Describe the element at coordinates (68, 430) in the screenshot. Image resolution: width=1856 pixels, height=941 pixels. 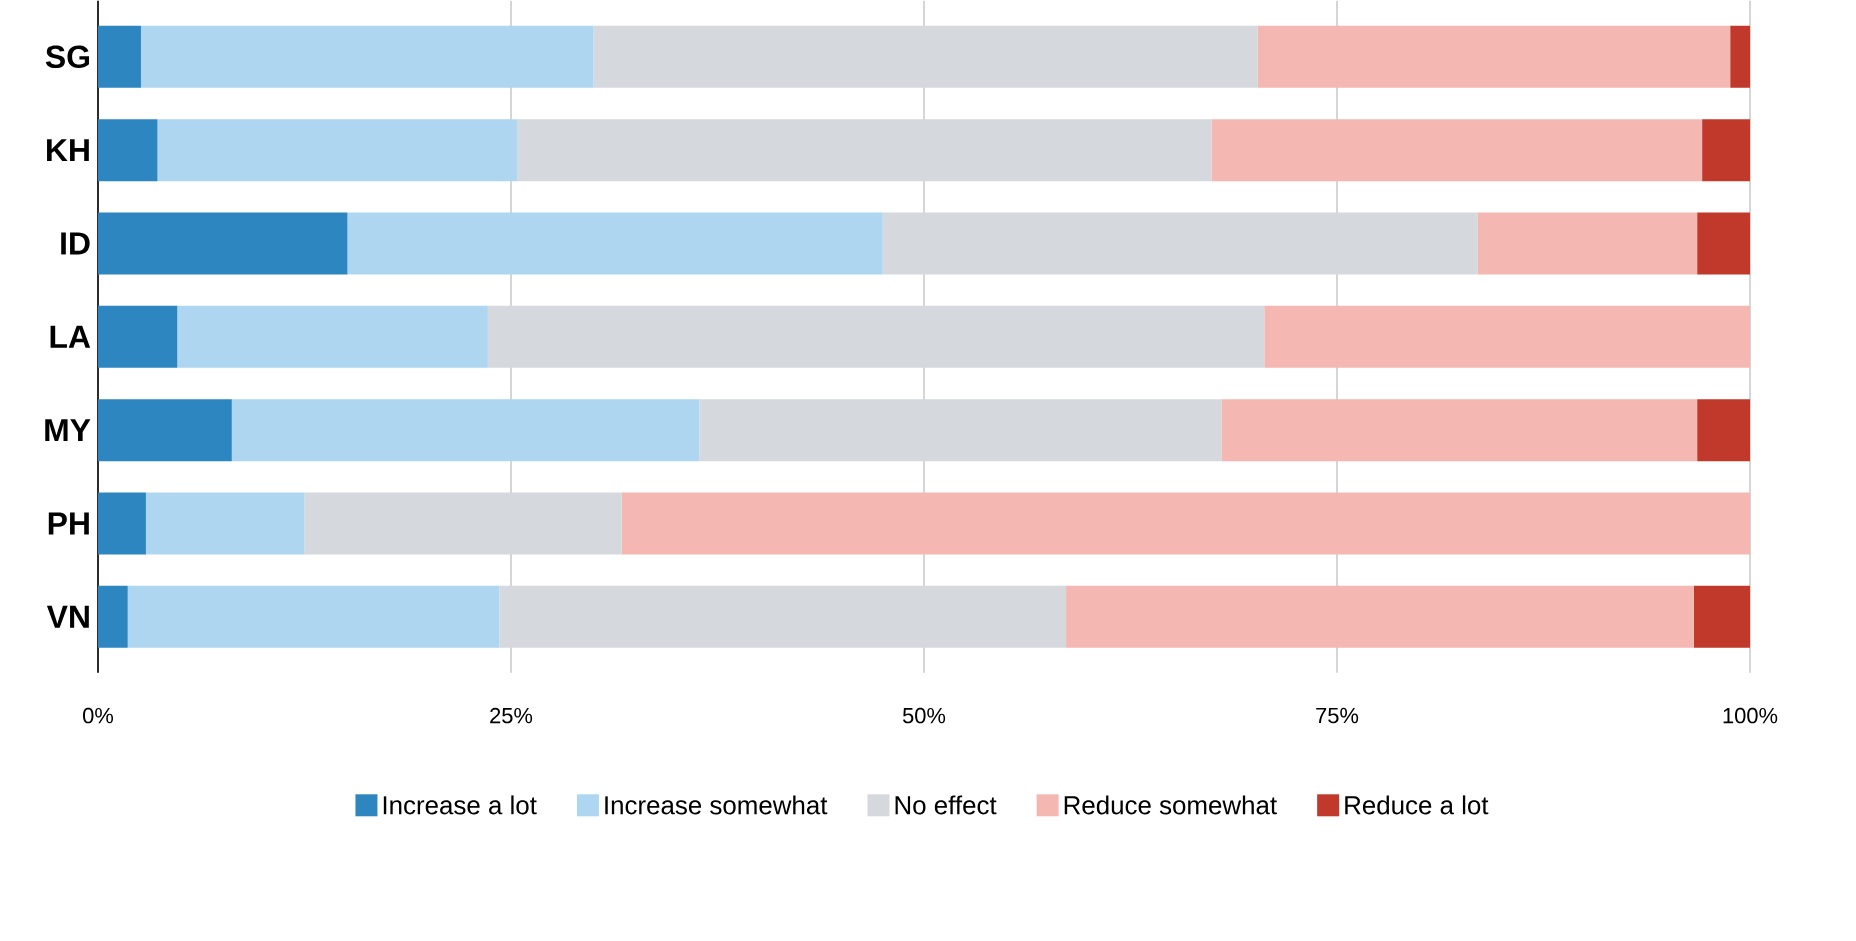
I see `y-tick-label: MY` at that location.